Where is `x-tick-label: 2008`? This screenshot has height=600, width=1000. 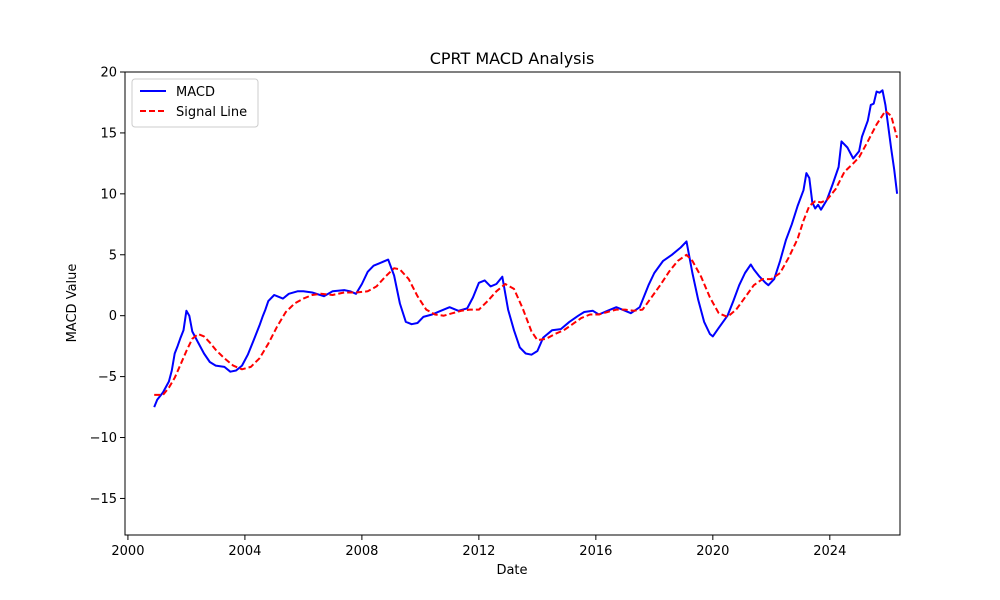
x-tick-label: 2008 is located at coordinates (361, 551).